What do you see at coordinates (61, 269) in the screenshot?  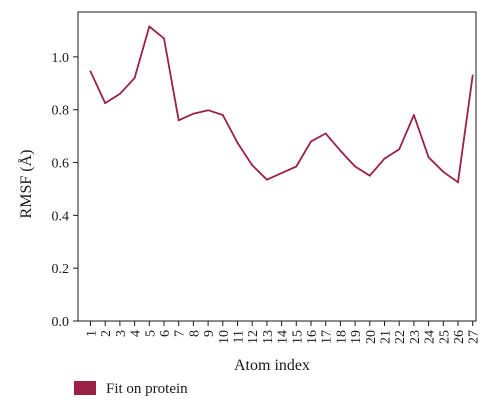 I see `y-tick-label: 0.2` at bounding box center [61, 269].